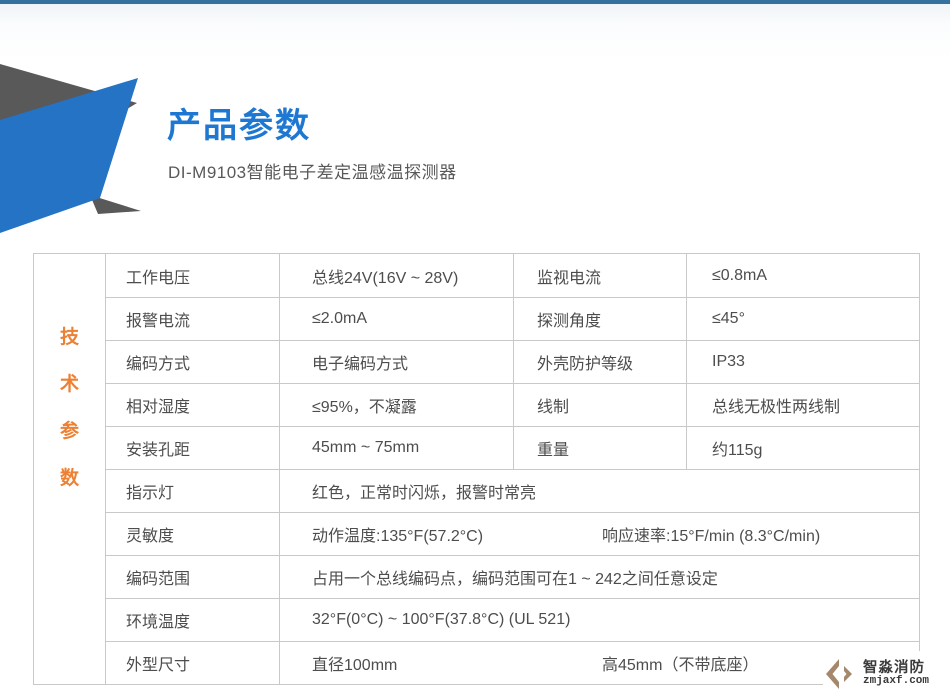 The width and height of the screenshot is (950, 698). I want to click on param-label: 安装孔距, so click(158, 450).